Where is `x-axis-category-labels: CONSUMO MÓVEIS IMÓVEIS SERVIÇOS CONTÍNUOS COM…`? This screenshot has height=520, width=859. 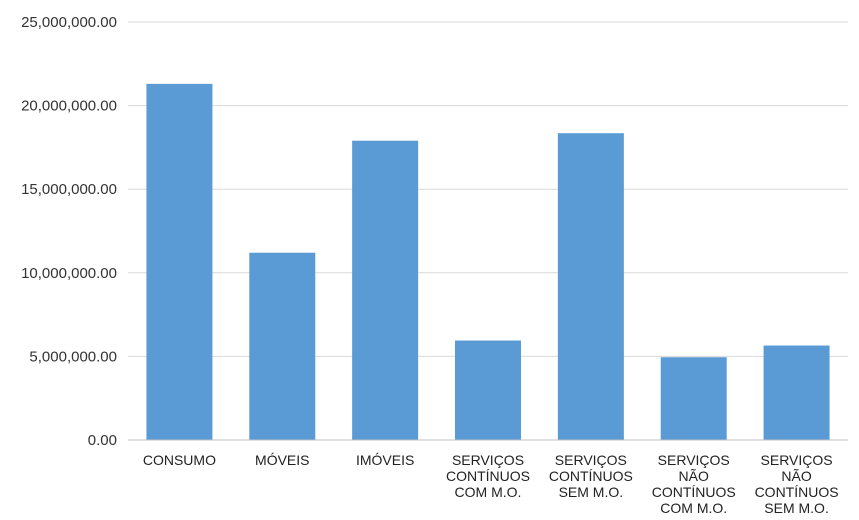 x-axis-category-labels: CONSUMO MÓVEIS IMÓVEIS SERVIÇOS CONTÍNUOS COM… is located at coordinates (491, 484).